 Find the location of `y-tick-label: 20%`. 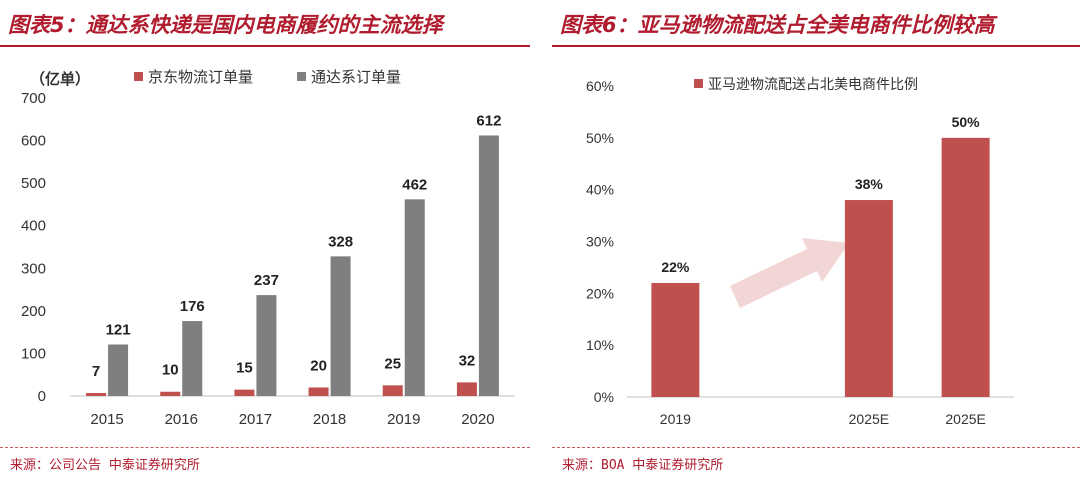

y-tick-label: 20% is located at coordinates (600, 293).